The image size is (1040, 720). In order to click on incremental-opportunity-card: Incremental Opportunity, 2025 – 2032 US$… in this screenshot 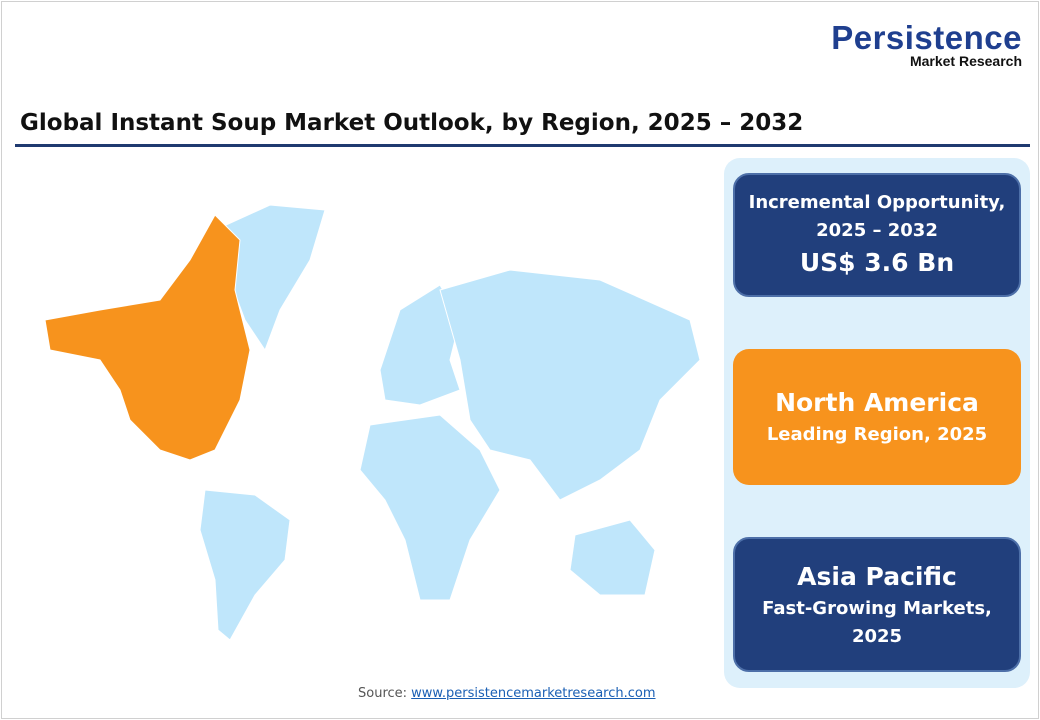, I will do `click(877, 235)`.